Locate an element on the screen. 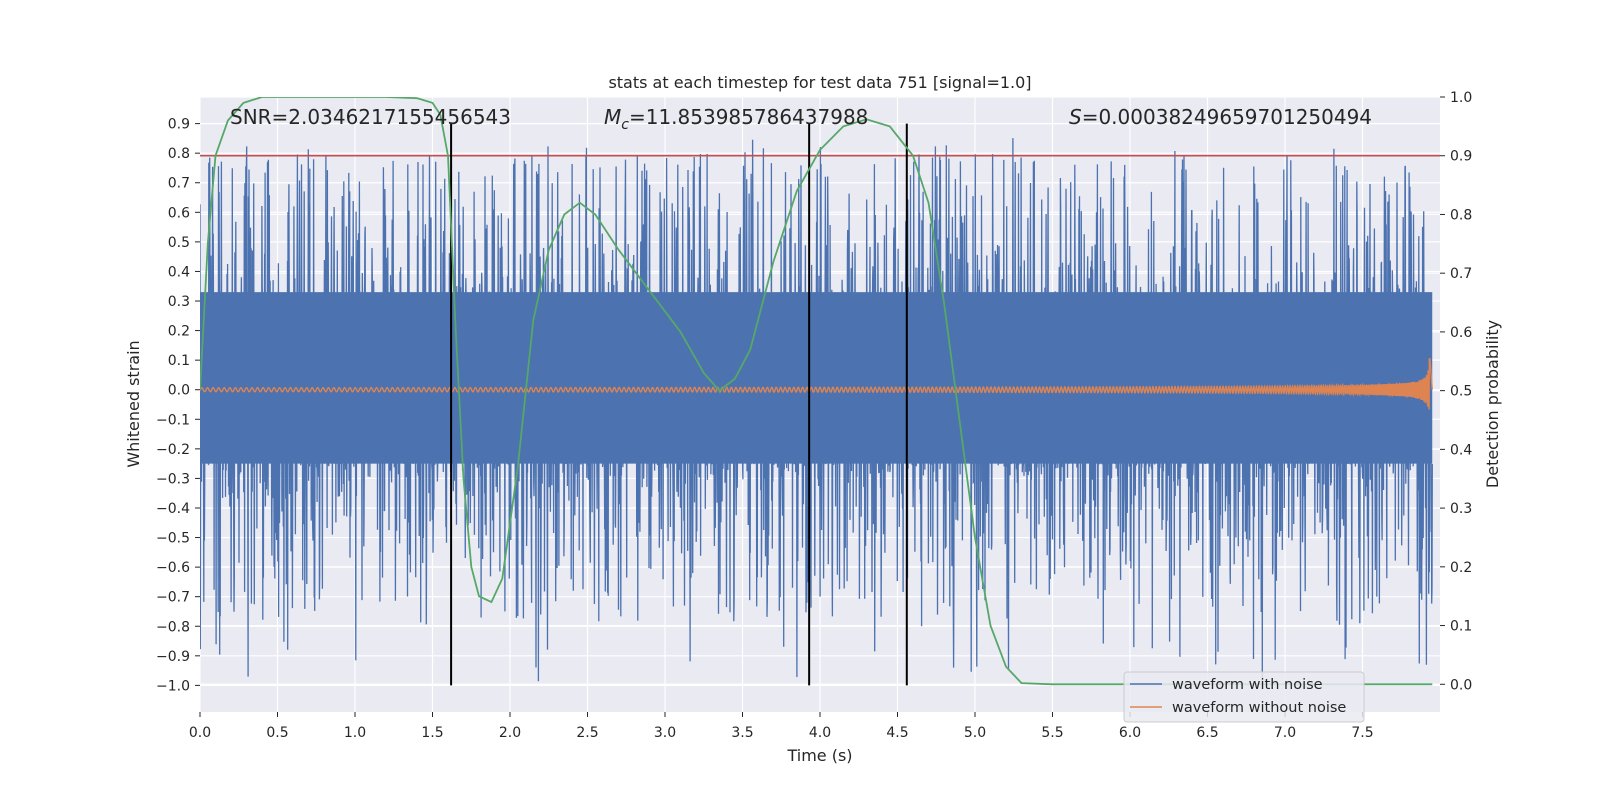 The width and height of the screenshot is (1600, 800). x-tick-label: 1.5 is located at coordinates (432, 733).